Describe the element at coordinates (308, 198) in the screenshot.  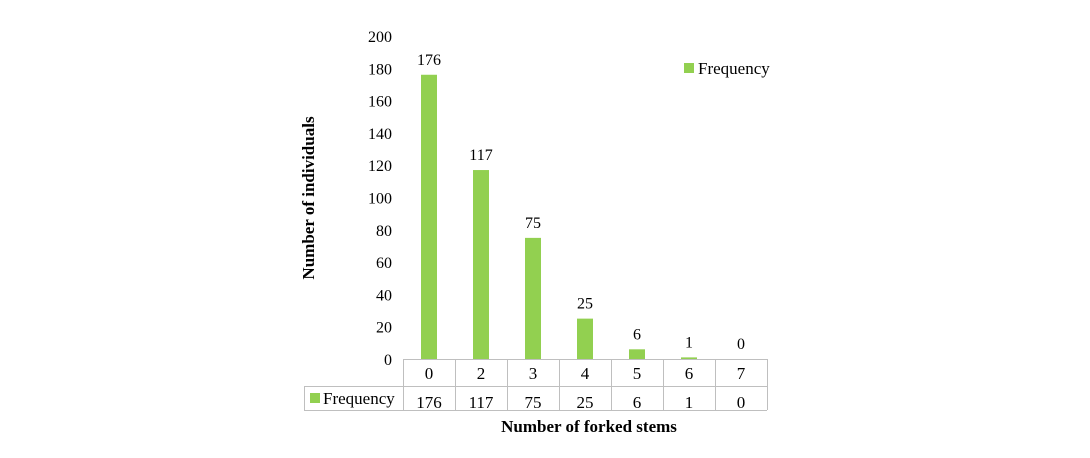
I see `y-axis-title: Number of individuals` at that location.